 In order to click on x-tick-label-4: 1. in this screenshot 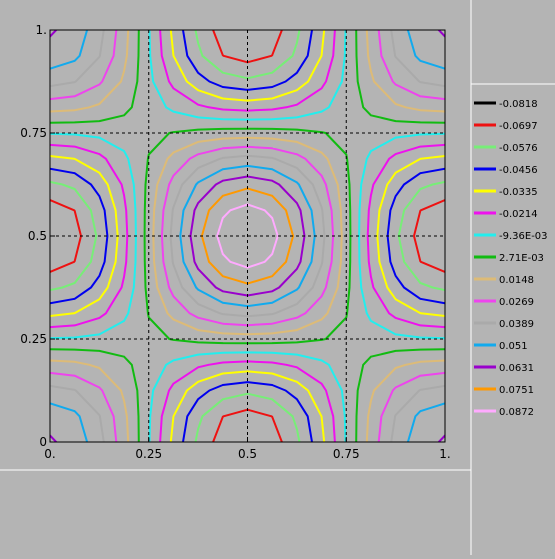, I will do `click(444, 454)`.